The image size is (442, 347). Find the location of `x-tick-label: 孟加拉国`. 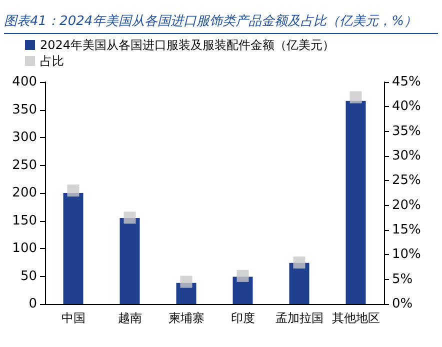

x-tick-label: 孟加拉国 is located at coordinates (299, 318).